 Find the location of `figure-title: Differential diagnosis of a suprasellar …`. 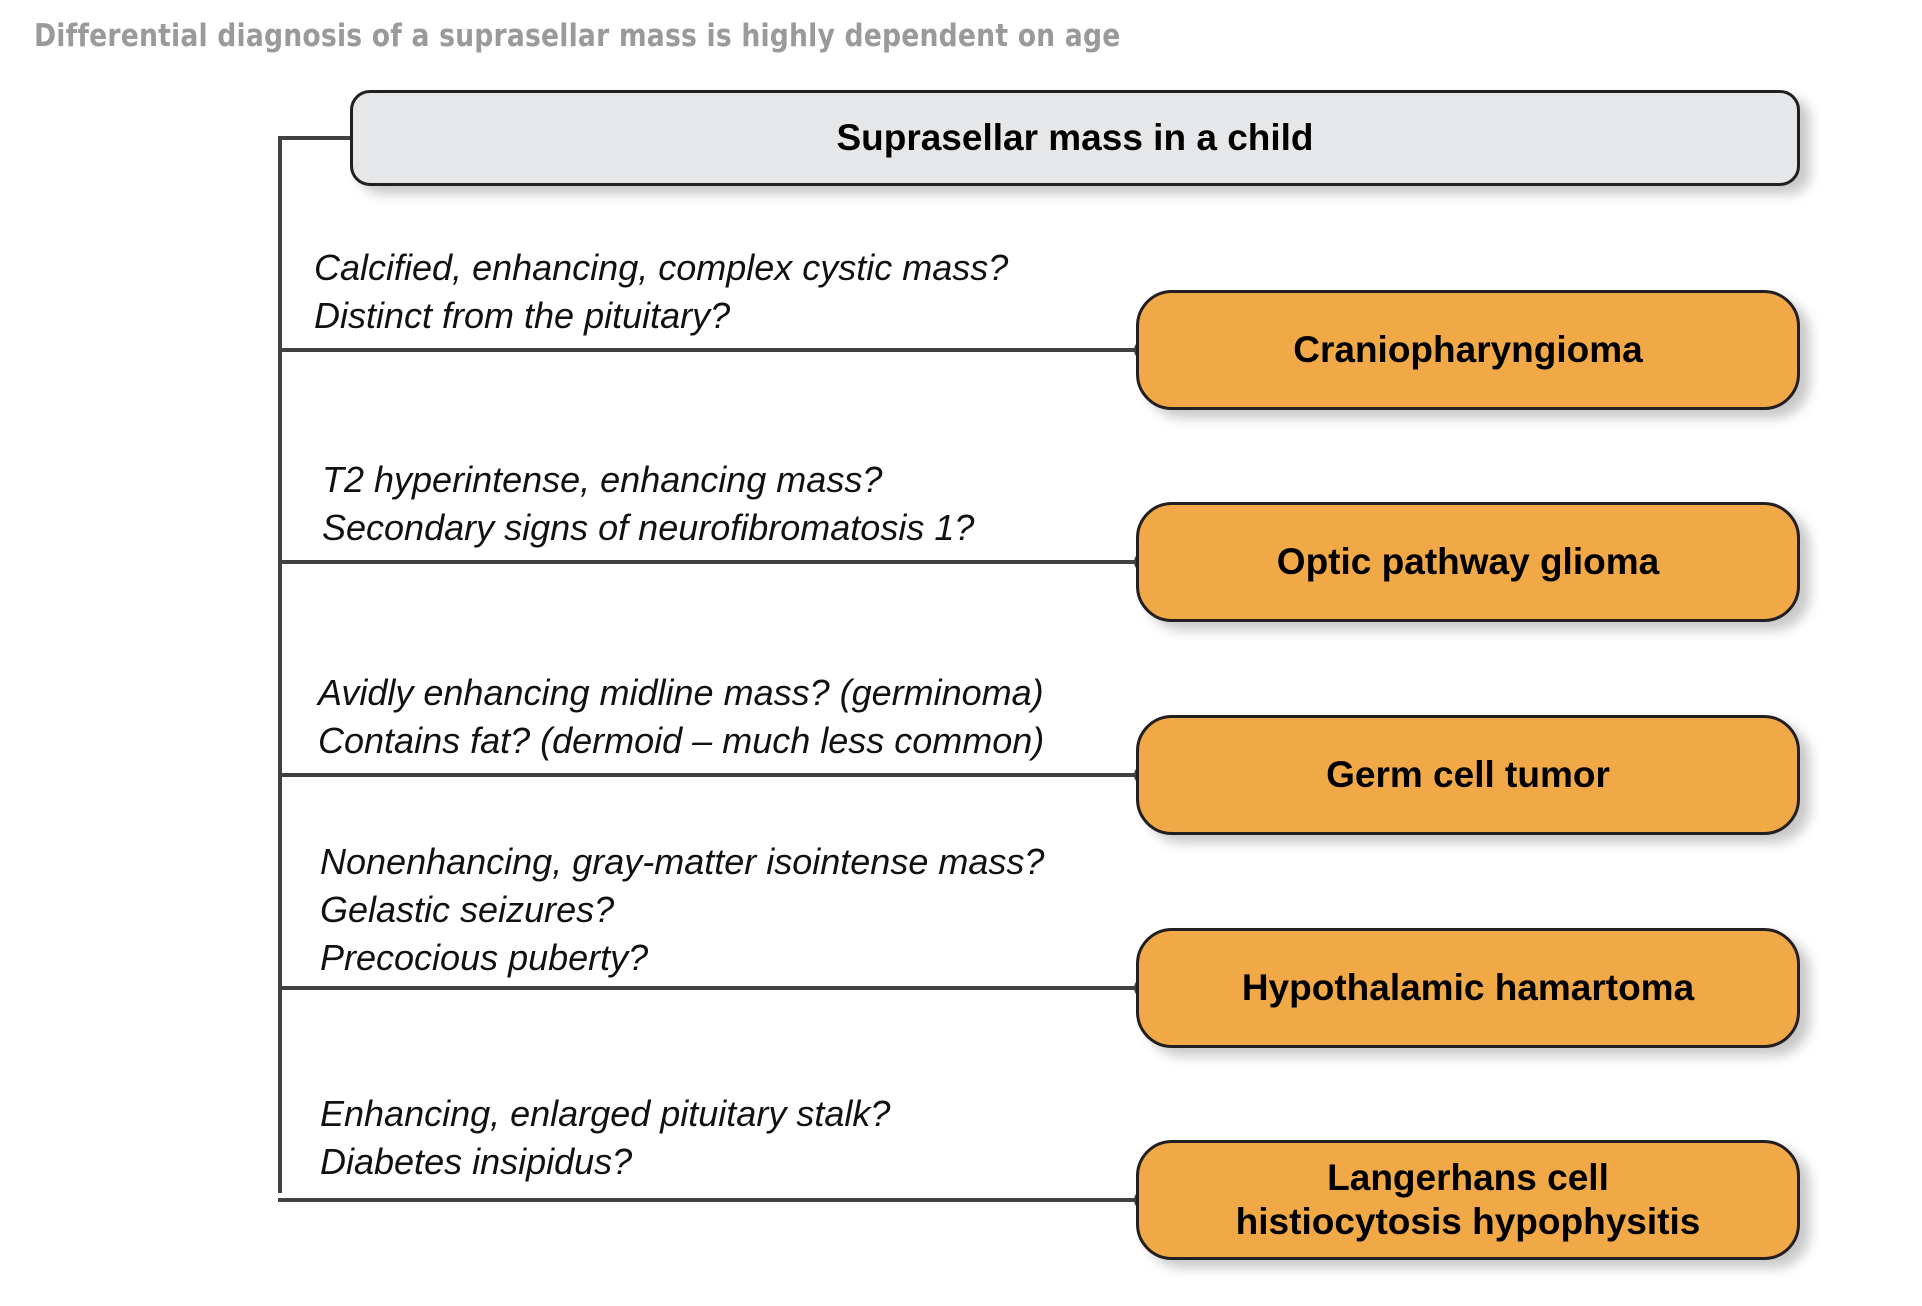

figure-title: Differential diagnosis of a suprasellar … is located at coordinates (577, 36).